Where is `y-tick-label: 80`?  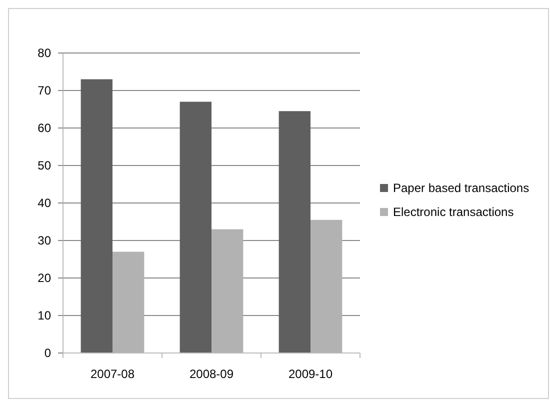 y-tick-label: 80 is located at coordinates (45, 53).